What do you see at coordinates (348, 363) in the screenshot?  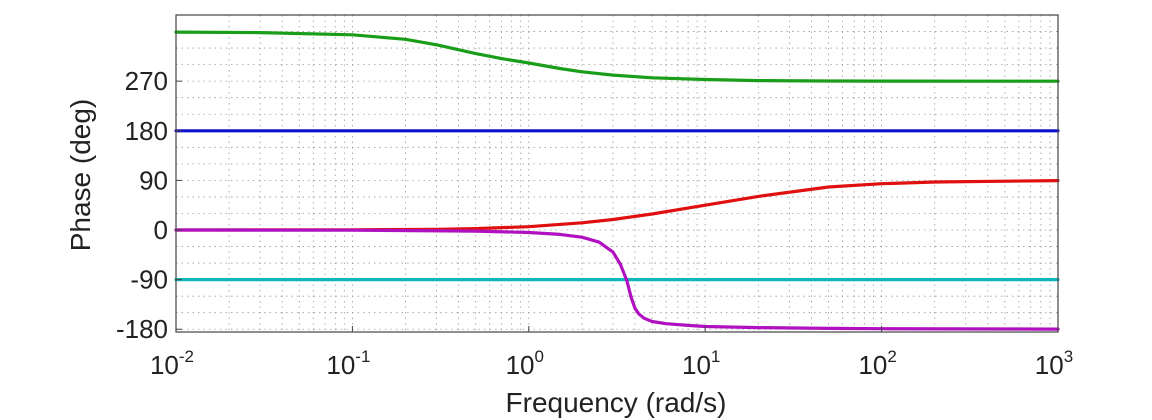 I see `x-tick-label: 10⁻¹` at bounding box center [348, 363].